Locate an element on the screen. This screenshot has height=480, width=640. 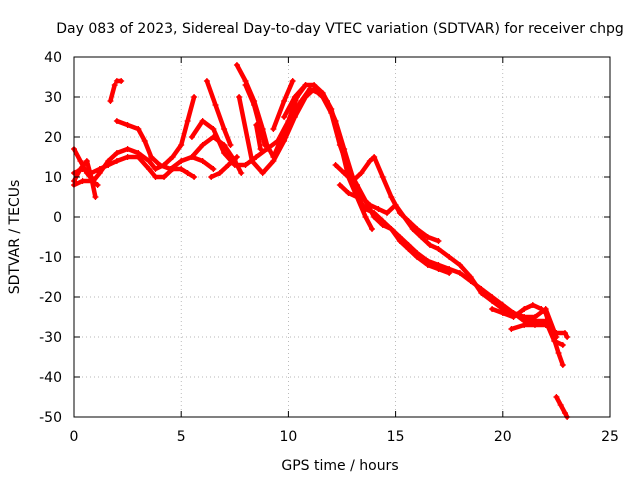
x-tick-label: 15 is located at coordinates (396, 437).